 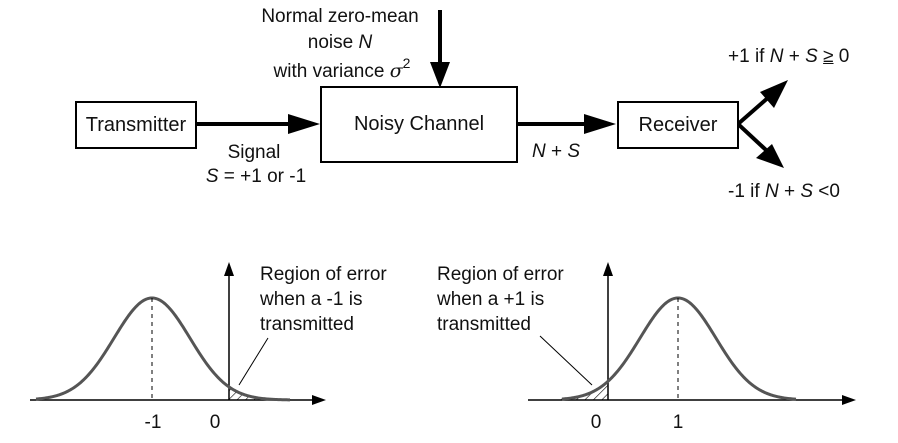 I want to click on decision-upper-arrow, so click(x=762, y=103).